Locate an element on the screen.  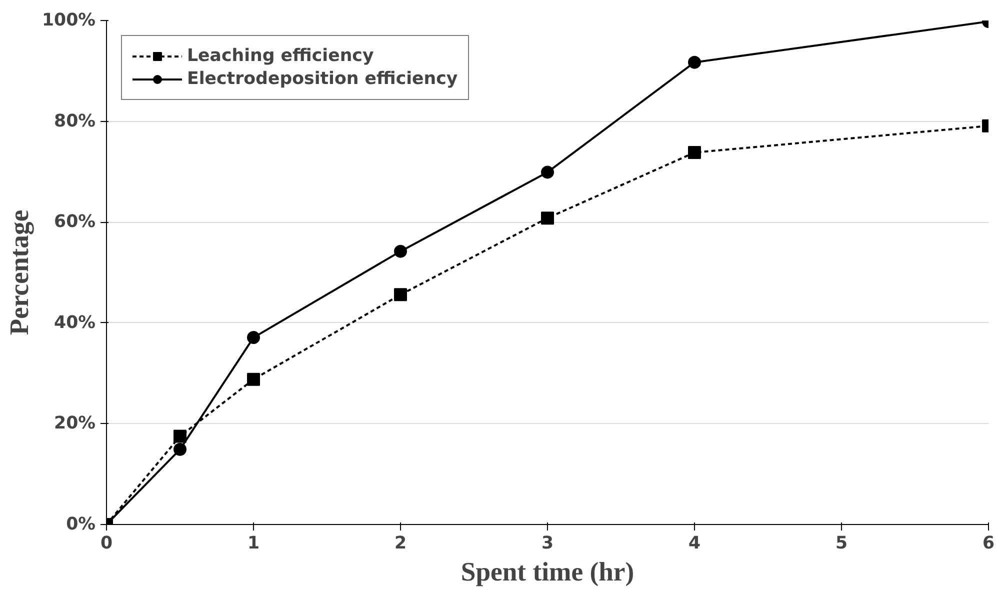
y-tick-label: 80% is located at coordinates (75, 121).